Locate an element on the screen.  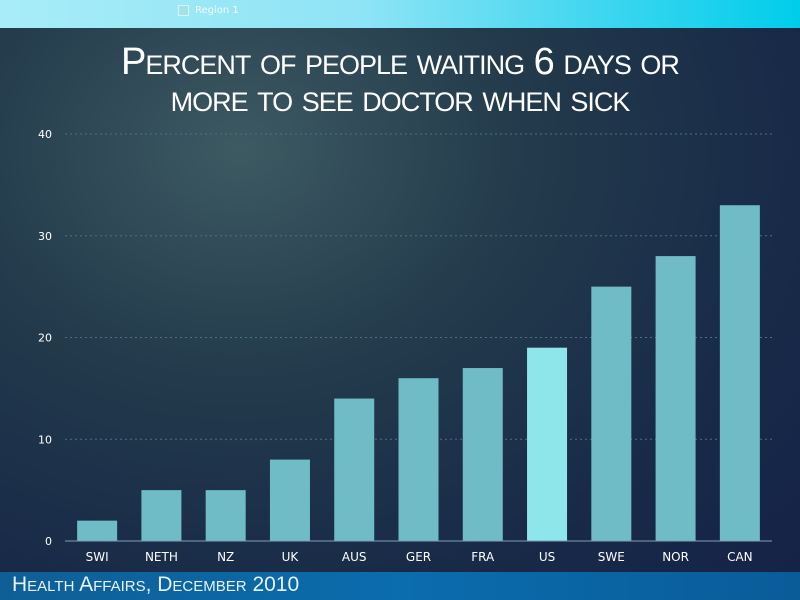
bar-can is located at coordinates (739, 373).